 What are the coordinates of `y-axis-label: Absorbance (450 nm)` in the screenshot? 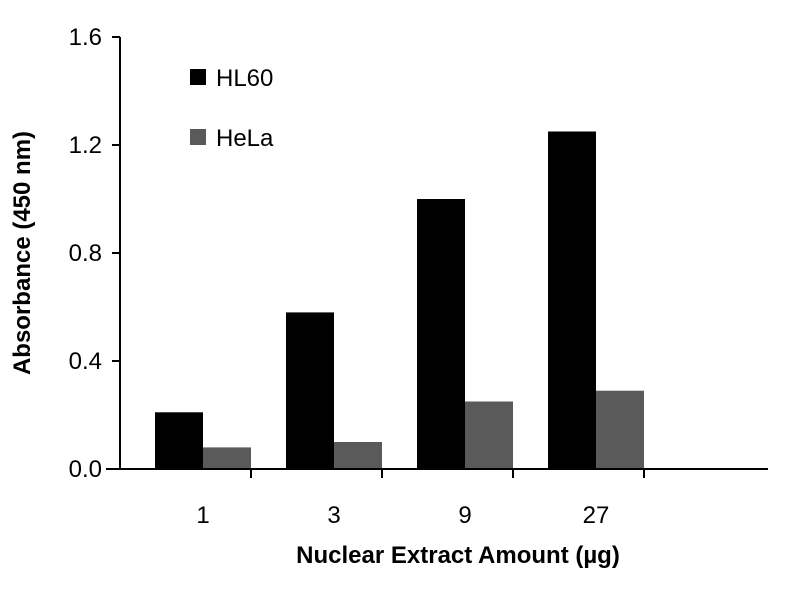 It's located at (22, 253).